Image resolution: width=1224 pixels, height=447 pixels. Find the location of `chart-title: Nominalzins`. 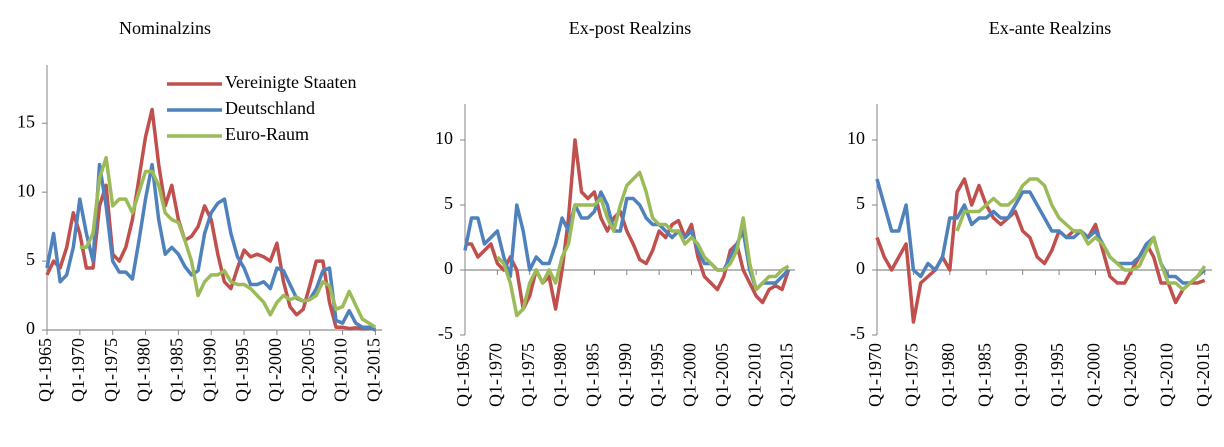

chart-title: Nominalzins is located at coordinates (165, 28).